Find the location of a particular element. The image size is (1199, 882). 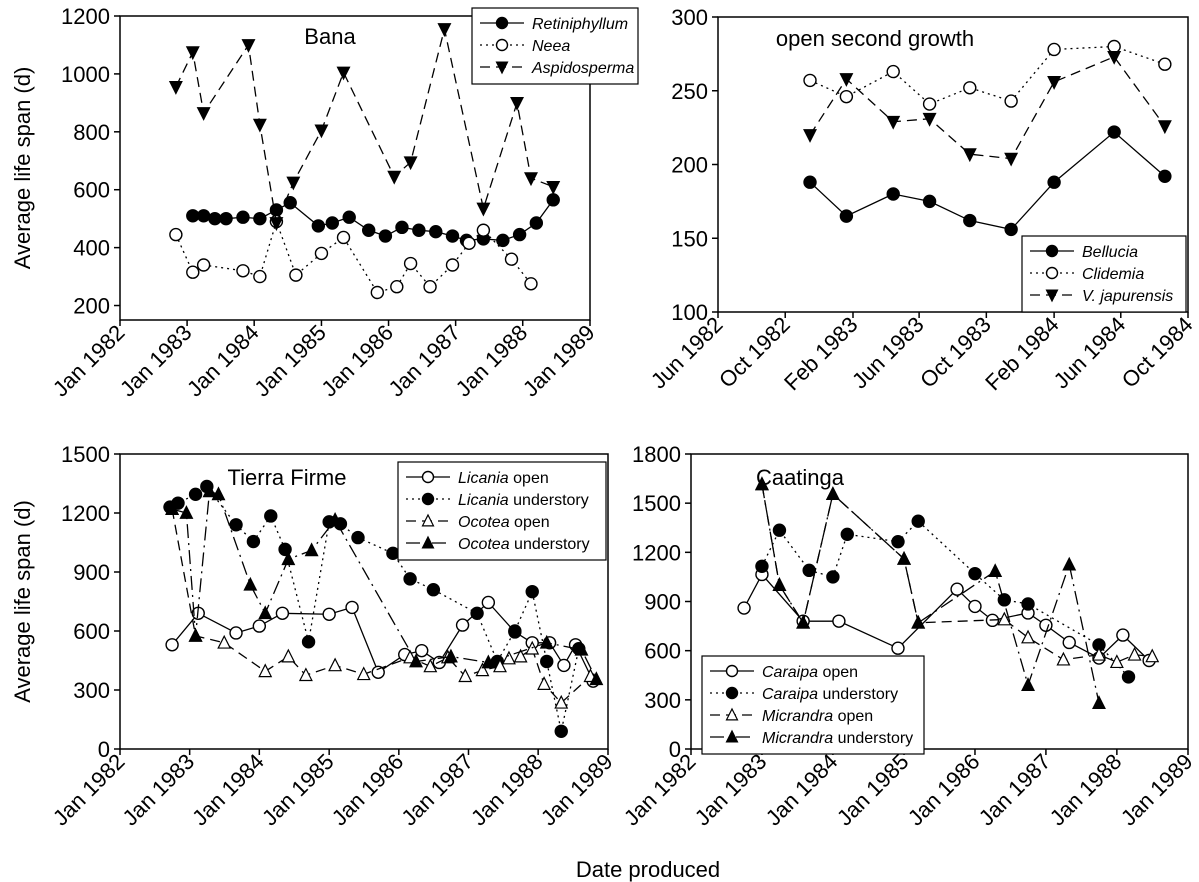

panel-title: Bana is located at coordinates (330, 36).